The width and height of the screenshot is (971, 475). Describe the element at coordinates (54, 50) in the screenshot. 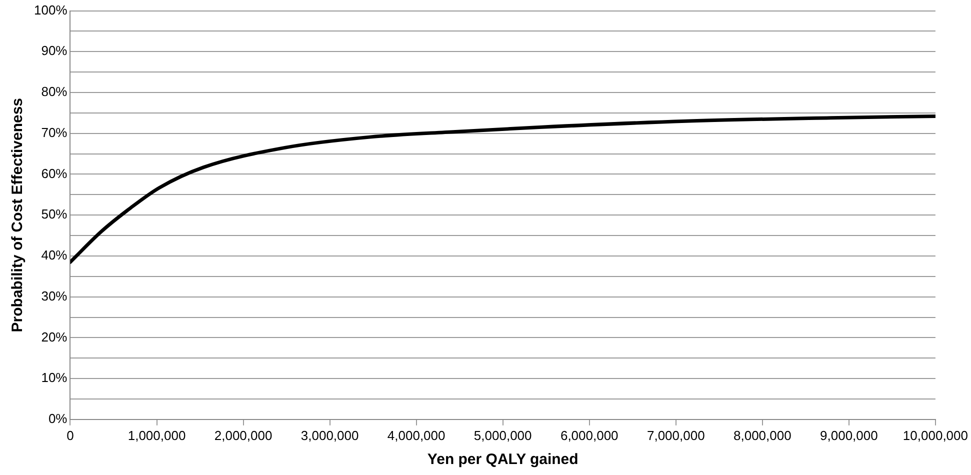

I see `y-tick-label: 90%` at that location.